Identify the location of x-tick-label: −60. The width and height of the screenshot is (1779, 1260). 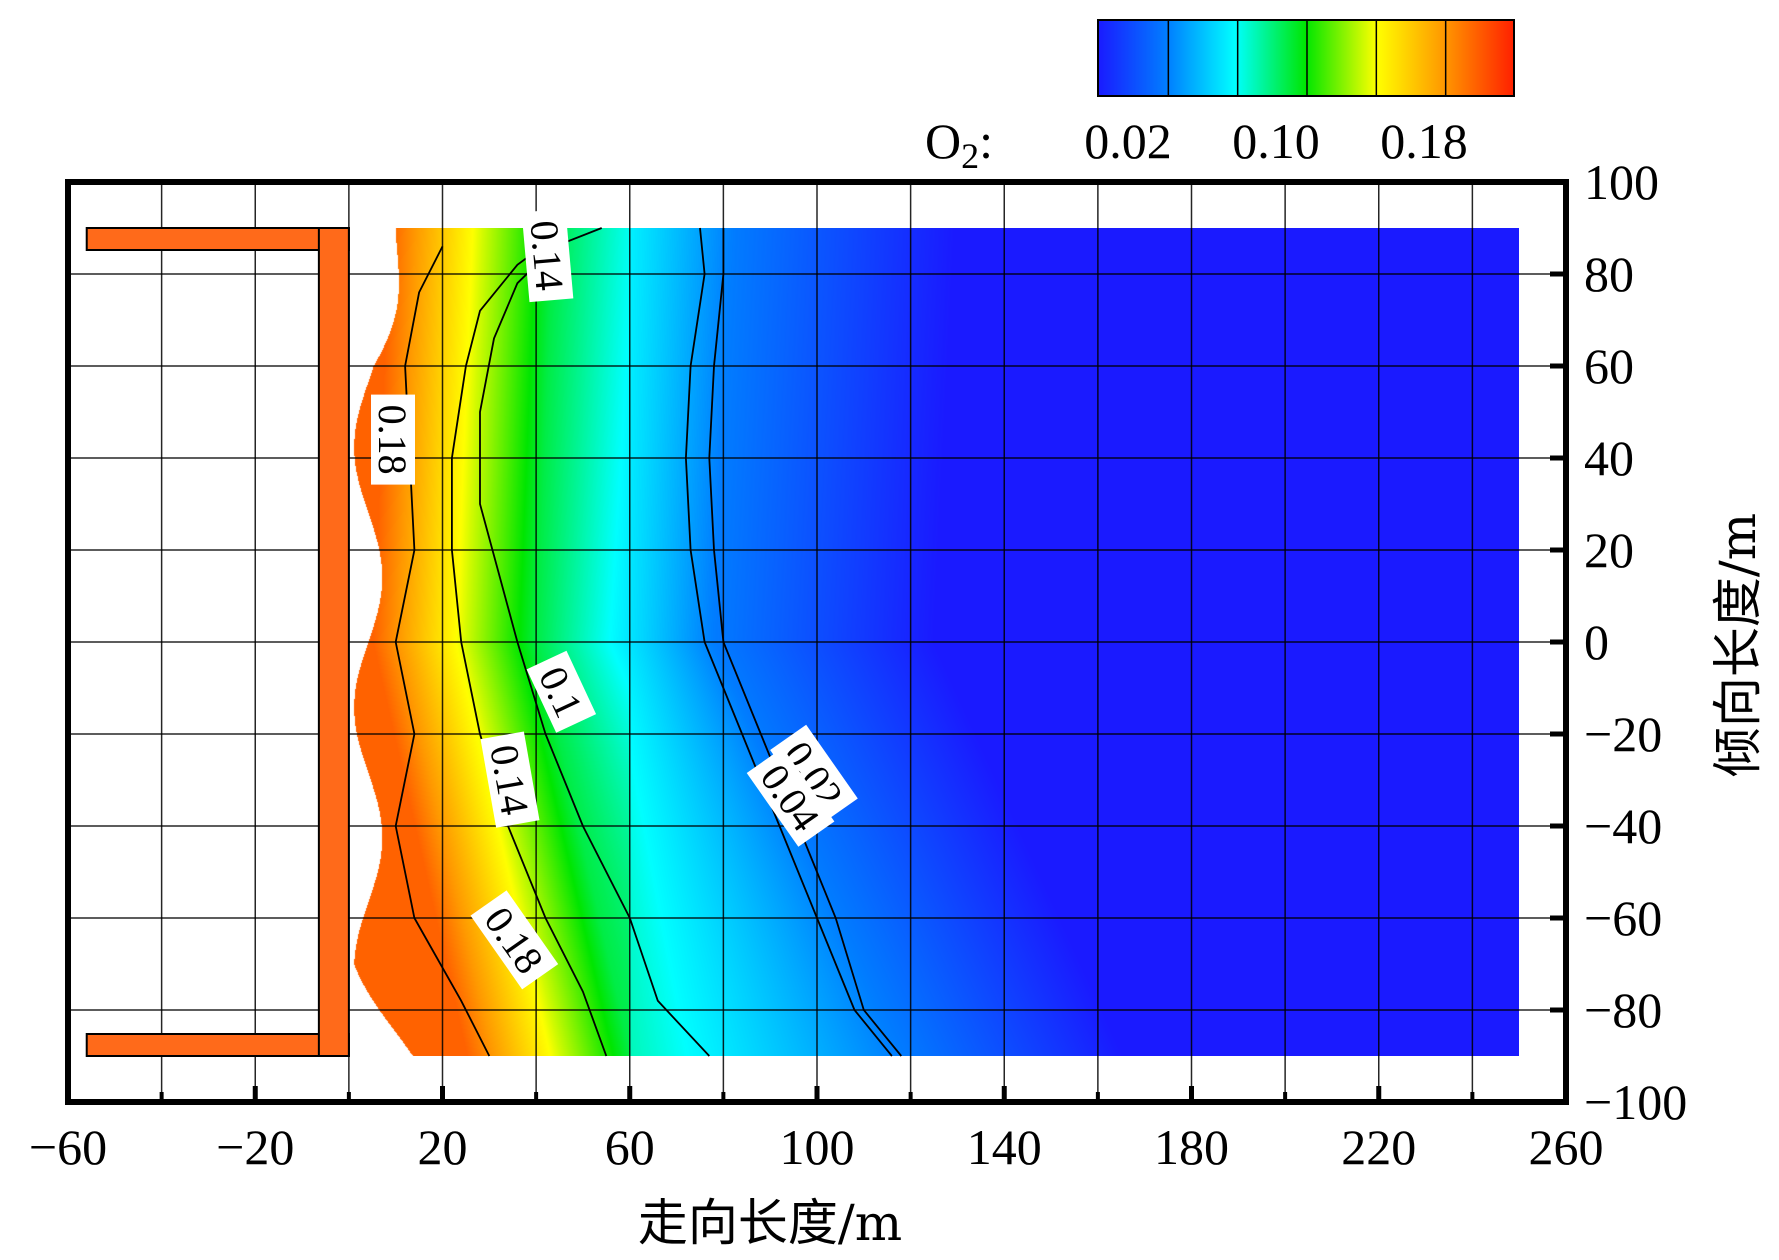
(68, 1147).